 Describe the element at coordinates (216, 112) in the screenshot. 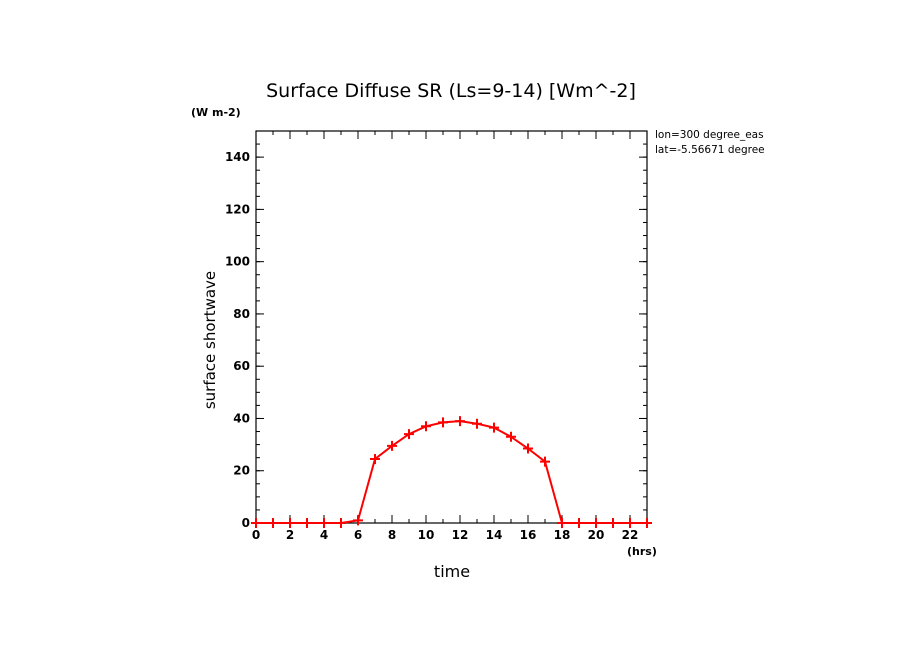

I see `y-unit-label: (W m-2)` at that location.